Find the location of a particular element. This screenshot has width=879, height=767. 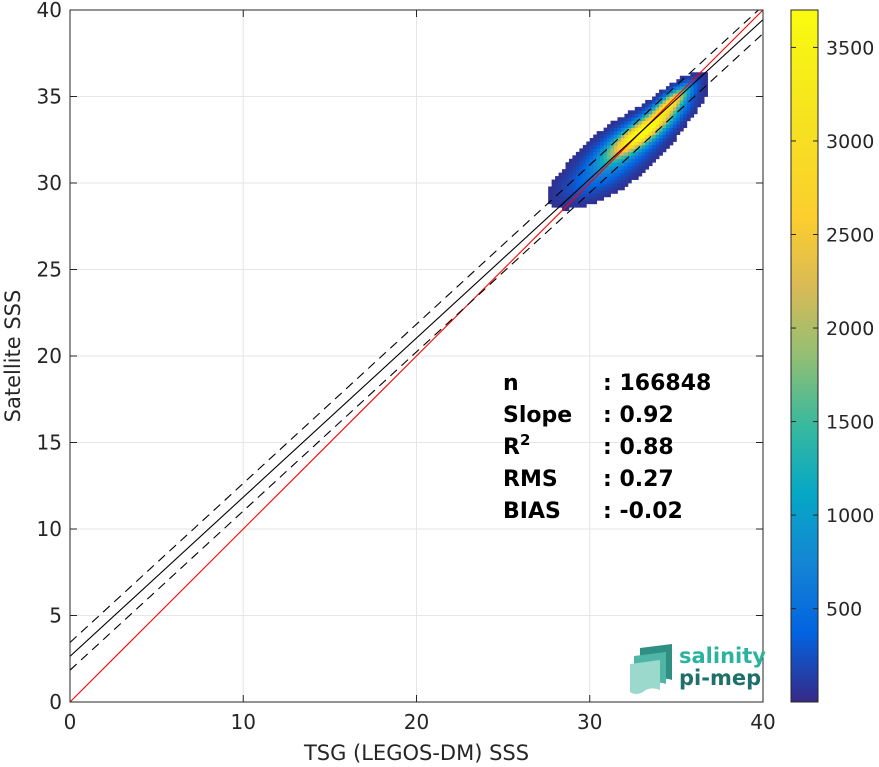

x-tick-label: 0 is located at coordinates (70, 722).